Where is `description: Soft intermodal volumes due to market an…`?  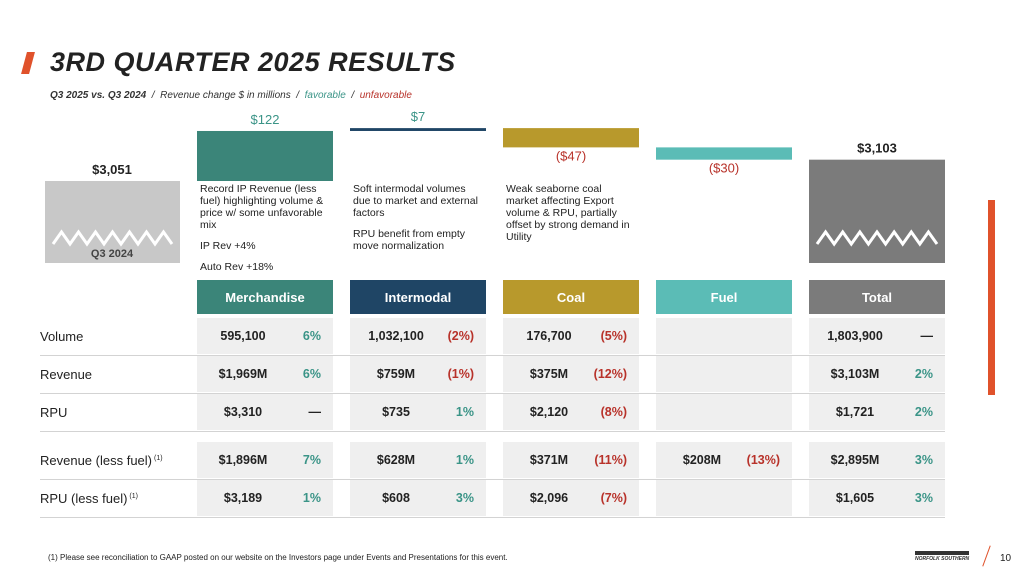
description: Soft intermodal volumes due to market an… is located at coordinates (417, 222).